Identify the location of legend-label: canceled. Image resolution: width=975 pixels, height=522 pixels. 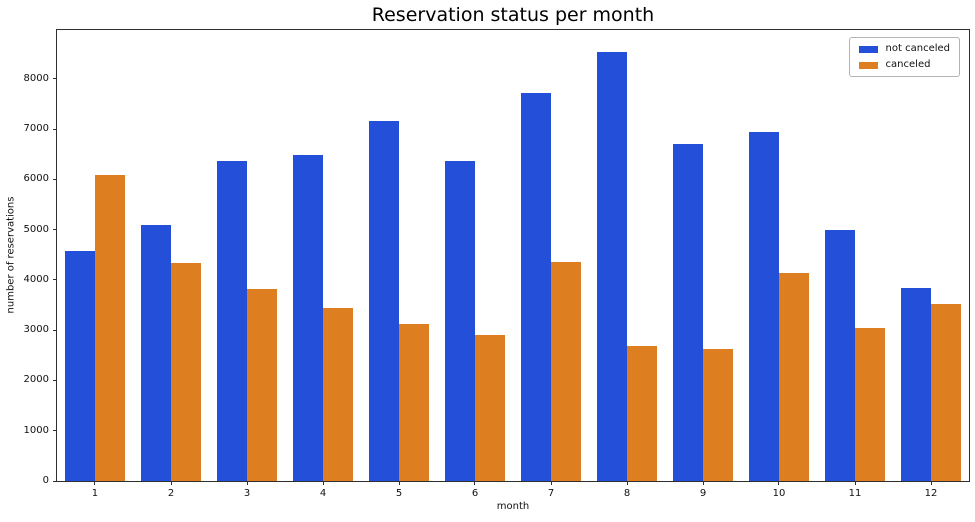
(908, 64).